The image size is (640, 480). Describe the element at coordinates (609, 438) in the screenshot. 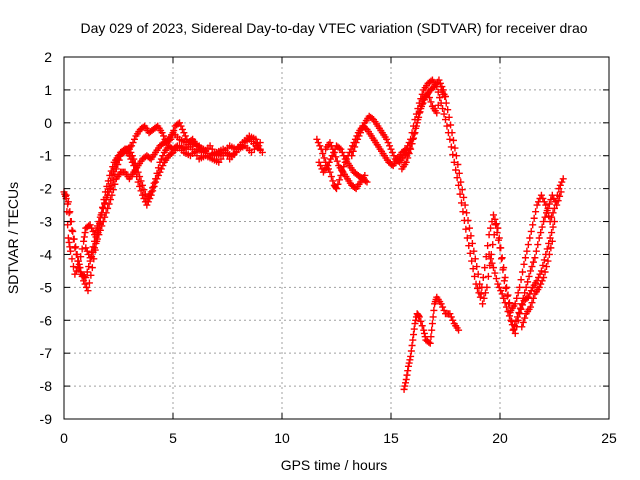

I see `x-tick-label: 25` at that location.